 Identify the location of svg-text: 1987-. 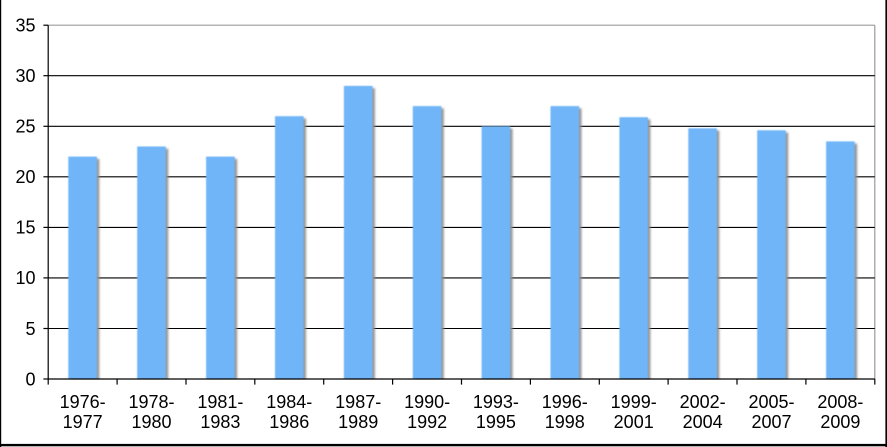
(358, 402).